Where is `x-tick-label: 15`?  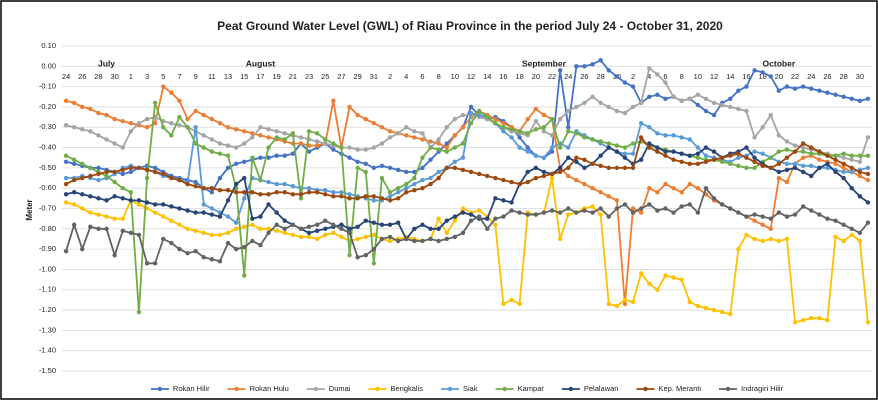 x-tick-label: 15 is located at coordinates (244, 76).